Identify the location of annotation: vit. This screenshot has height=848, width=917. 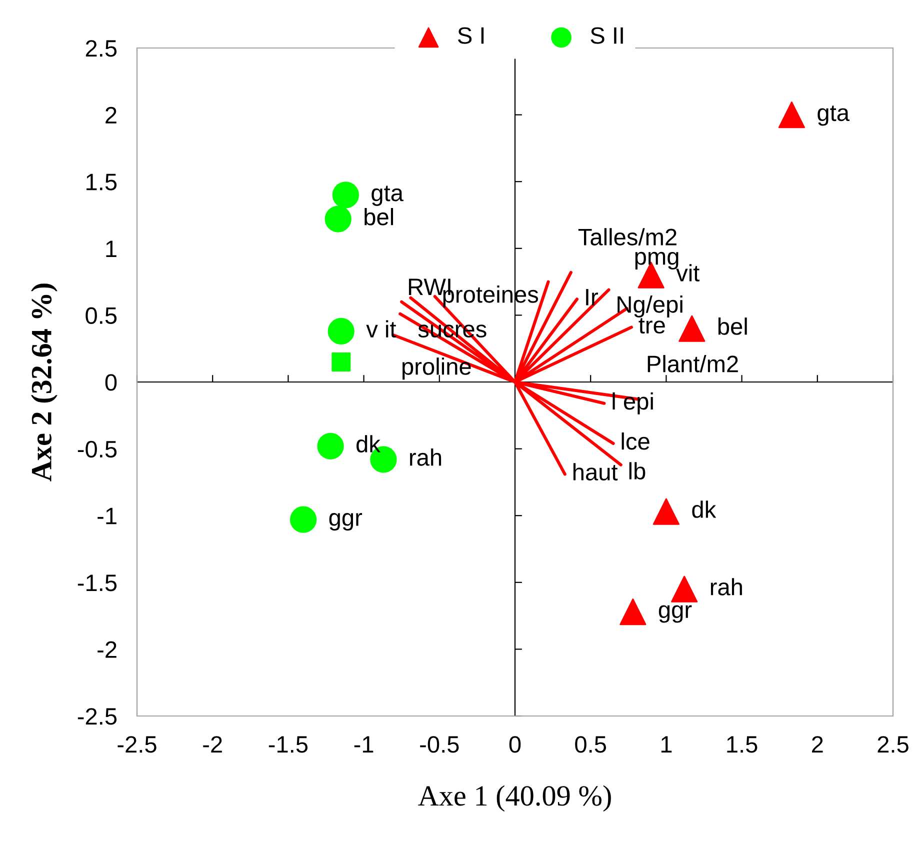
(688, 273).